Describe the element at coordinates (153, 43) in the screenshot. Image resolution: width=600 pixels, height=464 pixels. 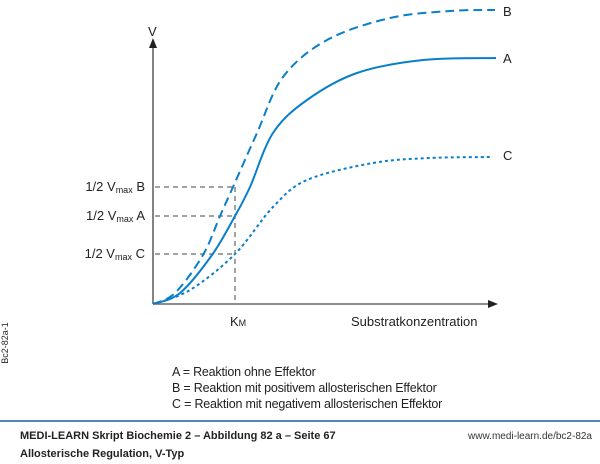
I see `y-axis-arrow-icon` at that location.